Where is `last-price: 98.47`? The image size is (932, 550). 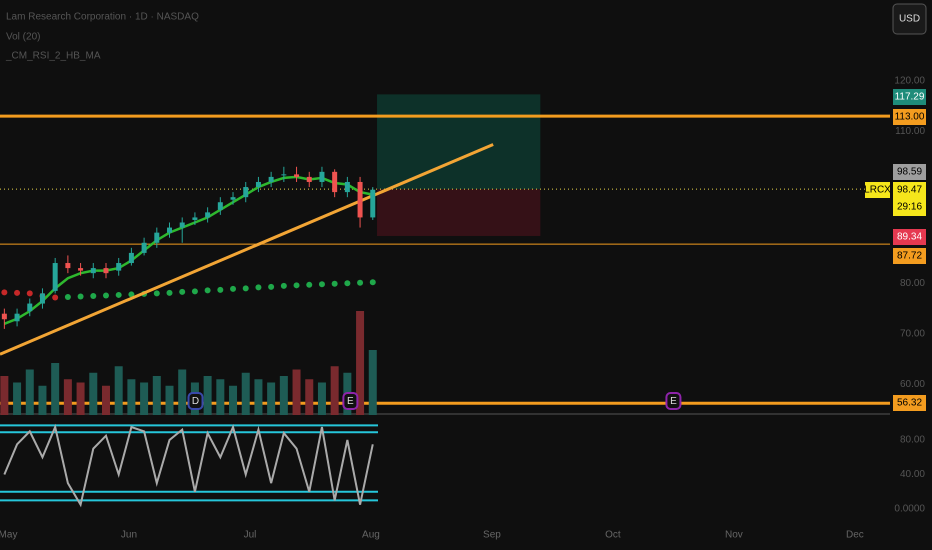 last-price: 98.47 is located at coordinates (909, 190).